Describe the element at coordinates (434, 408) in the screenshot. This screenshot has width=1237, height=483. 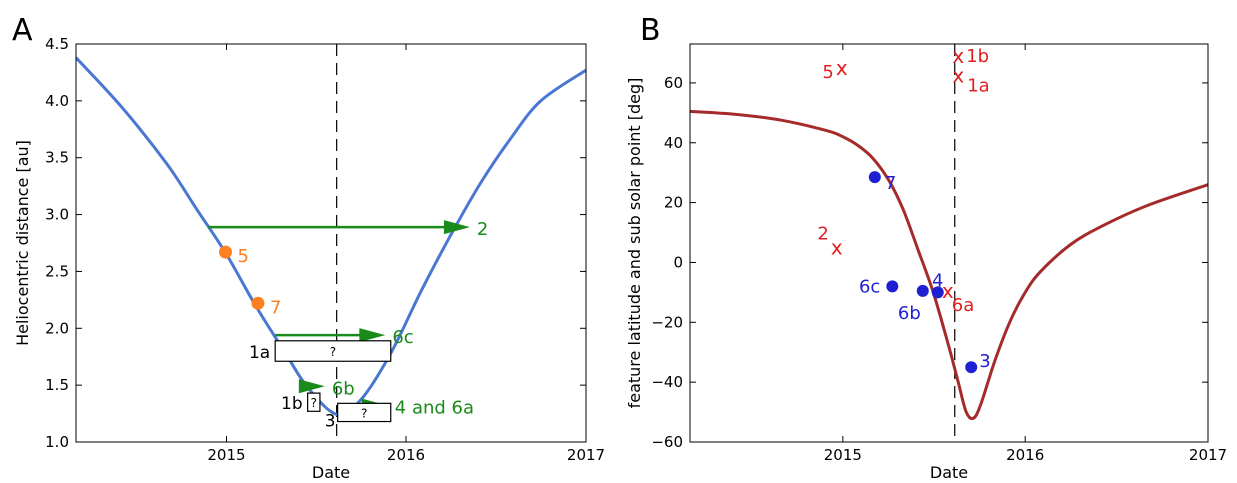
I see `a-arrow-label: 4 and 6a` at that location.